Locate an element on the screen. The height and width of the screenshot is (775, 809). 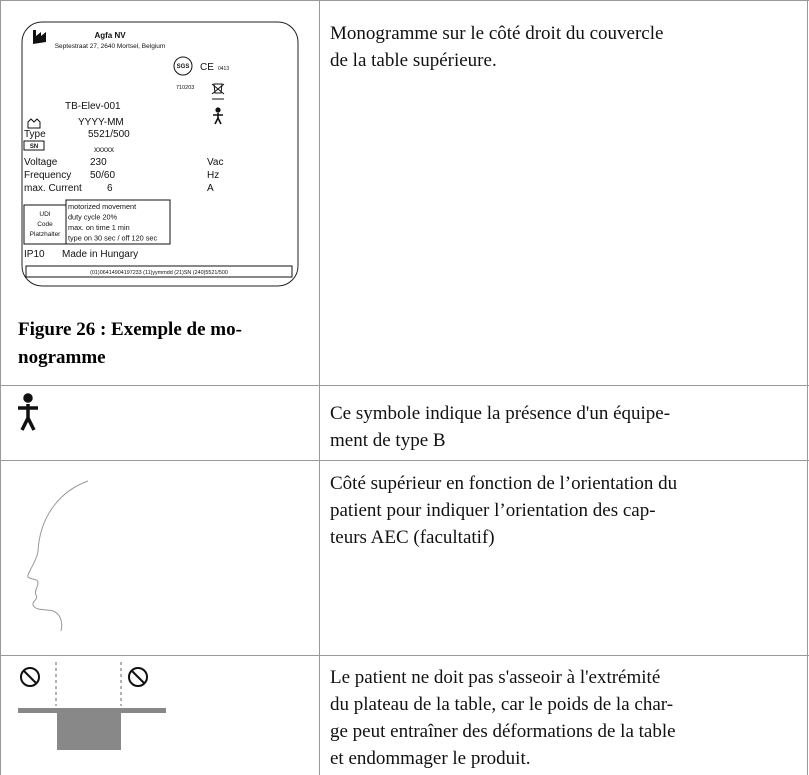
address: Septestraat 27, 2640 Mortsel, Belgium is located at coordinates (110, 46).